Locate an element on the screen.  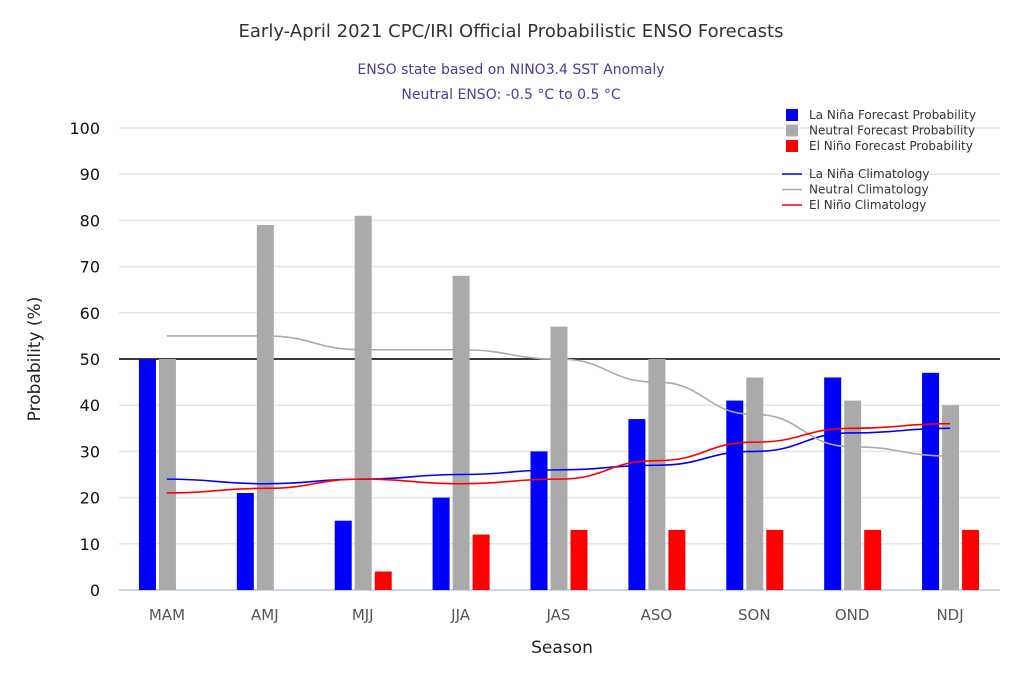
legend-label: El Niño Forecast Probability is located at coordinates (891, 146).